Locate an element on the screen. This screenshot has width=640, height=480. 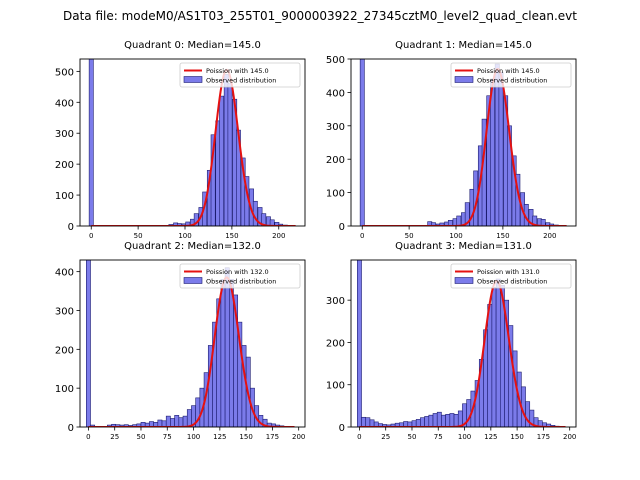
quadrant-3-title: Quadrant 3: Median=131.0 is located at coordinates (463, 246).